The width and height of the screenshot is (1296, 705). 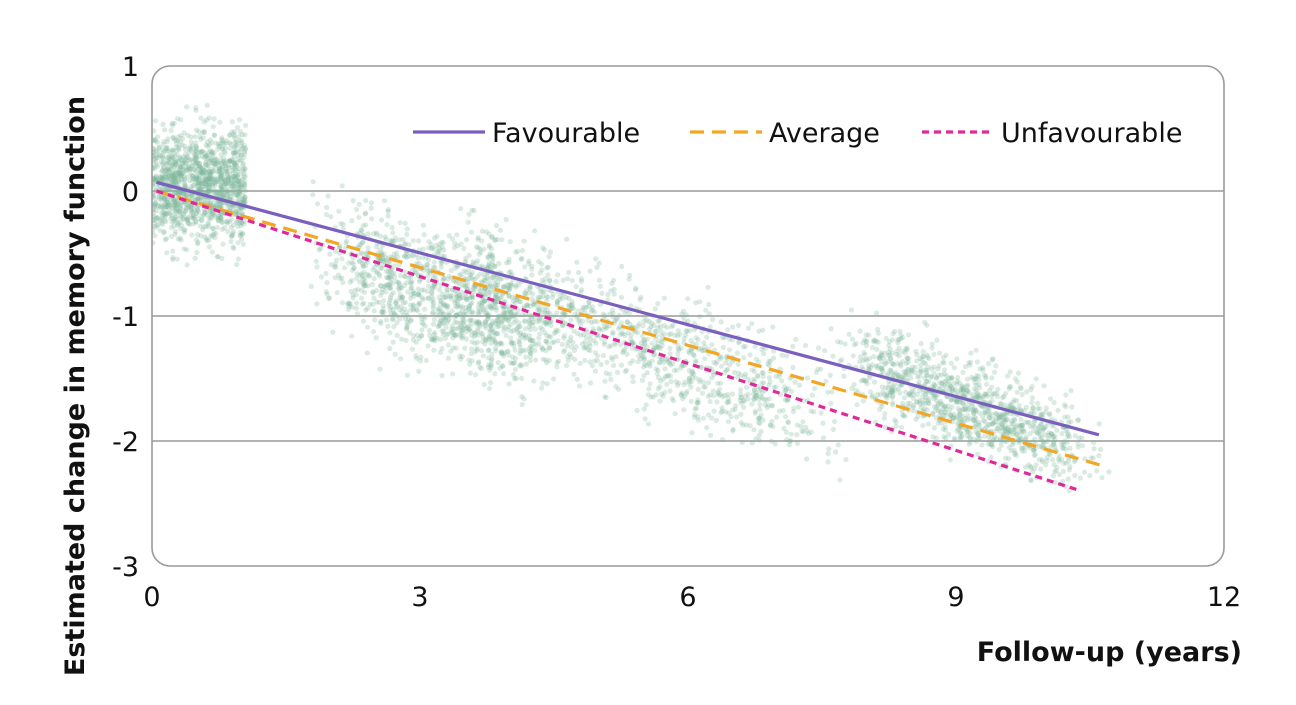 I want to click on y-tick-labels: 1 0 -1 -2 -3, so click(x=125, y=317).